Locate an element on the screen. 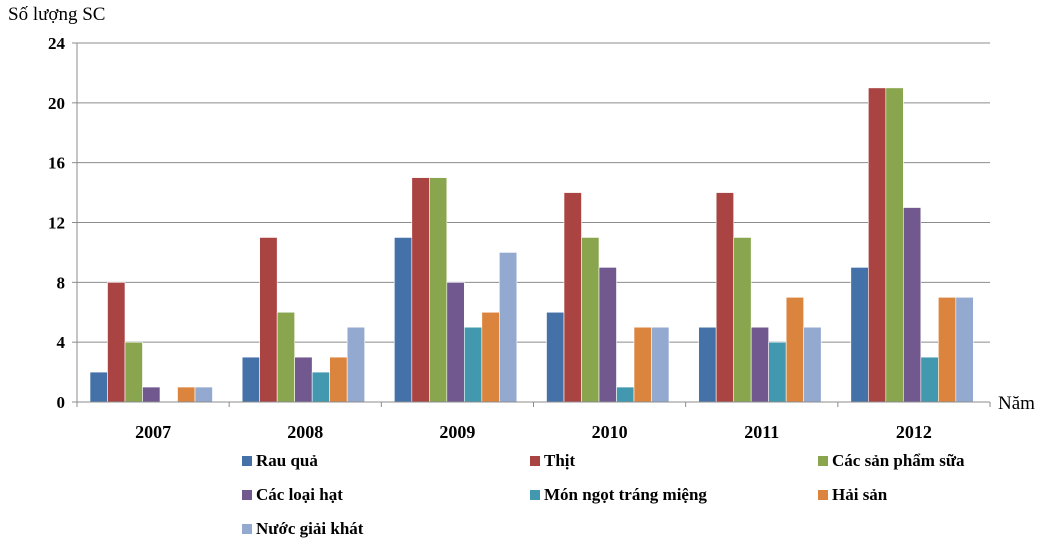 The height and width of the screenshot is (550, 1040). legend-item: Các sản phẩm sữa is located at coordinates (891, 460).